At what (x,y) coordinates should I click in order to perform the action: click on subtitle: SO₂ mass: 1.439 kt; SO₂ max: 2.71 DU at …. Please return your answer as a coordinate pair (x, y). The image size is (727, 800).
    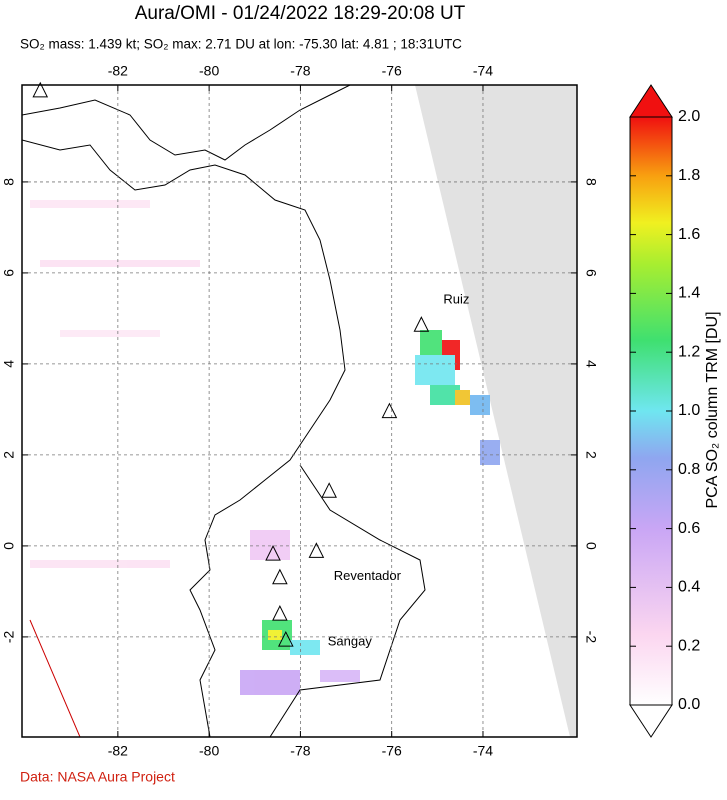
    Looking at the image, I should click on (241, 44).